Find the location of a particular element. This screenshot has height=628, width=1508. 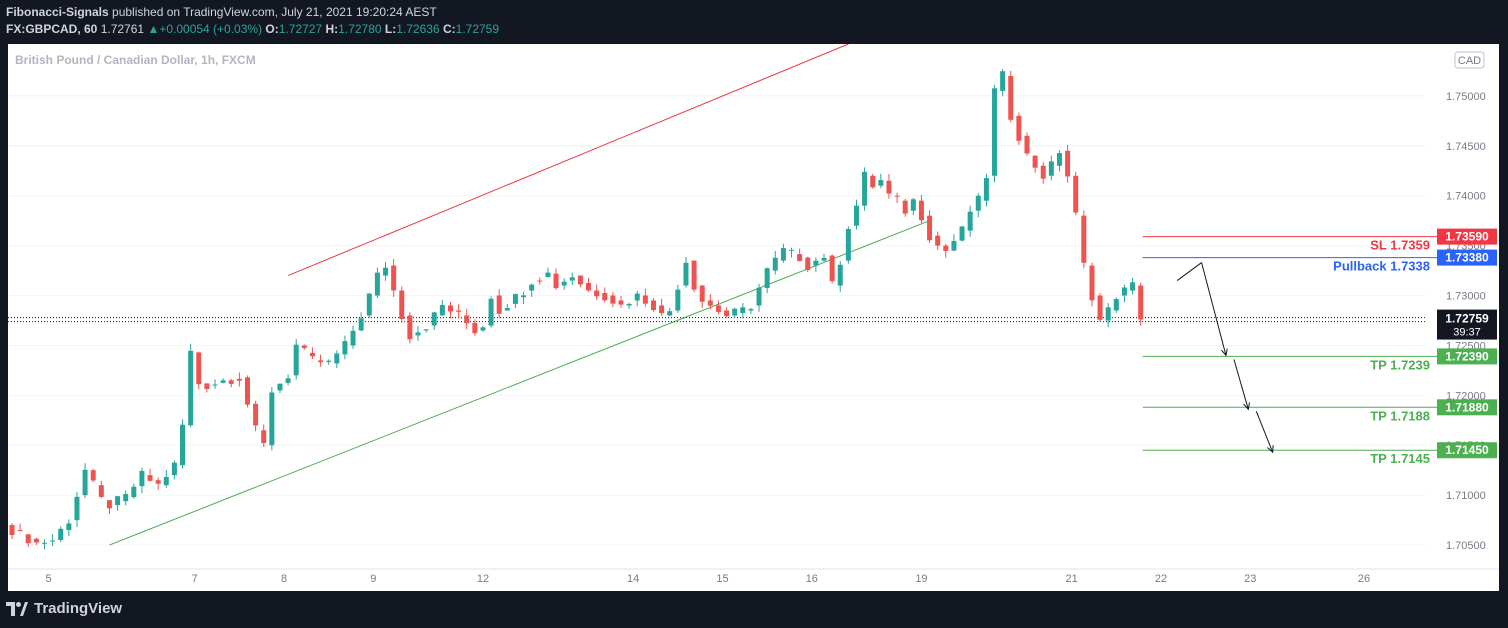

up-arrow-icon: ▲ is located at coordinates (153, 29).